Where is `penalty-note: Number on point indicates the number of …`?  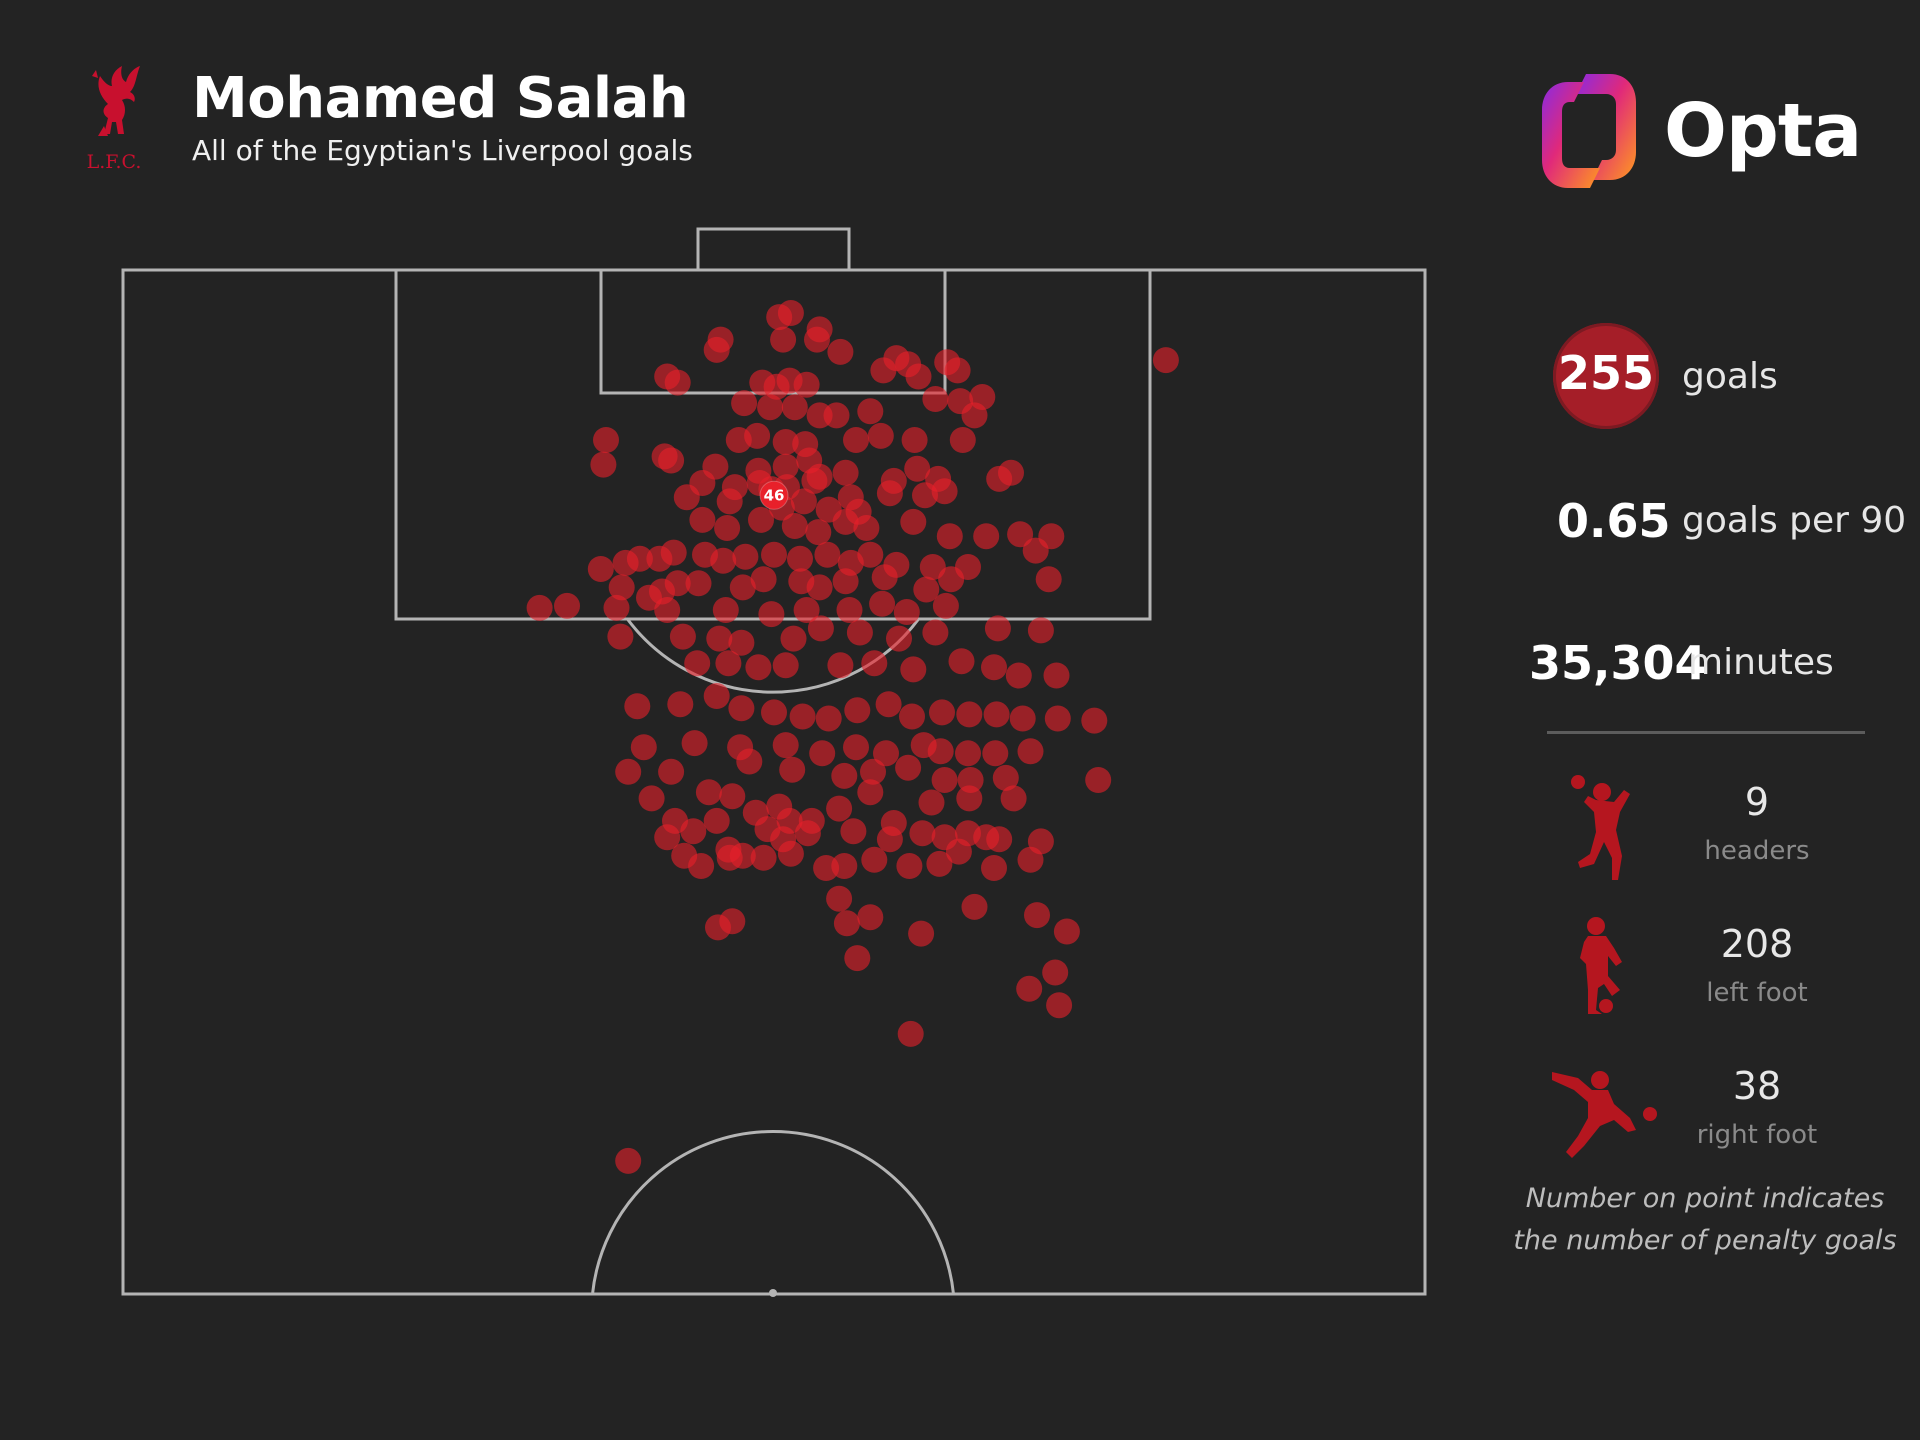
penalty-note: Number on point indicates the number of … is located at coordinates (1705, 1220).